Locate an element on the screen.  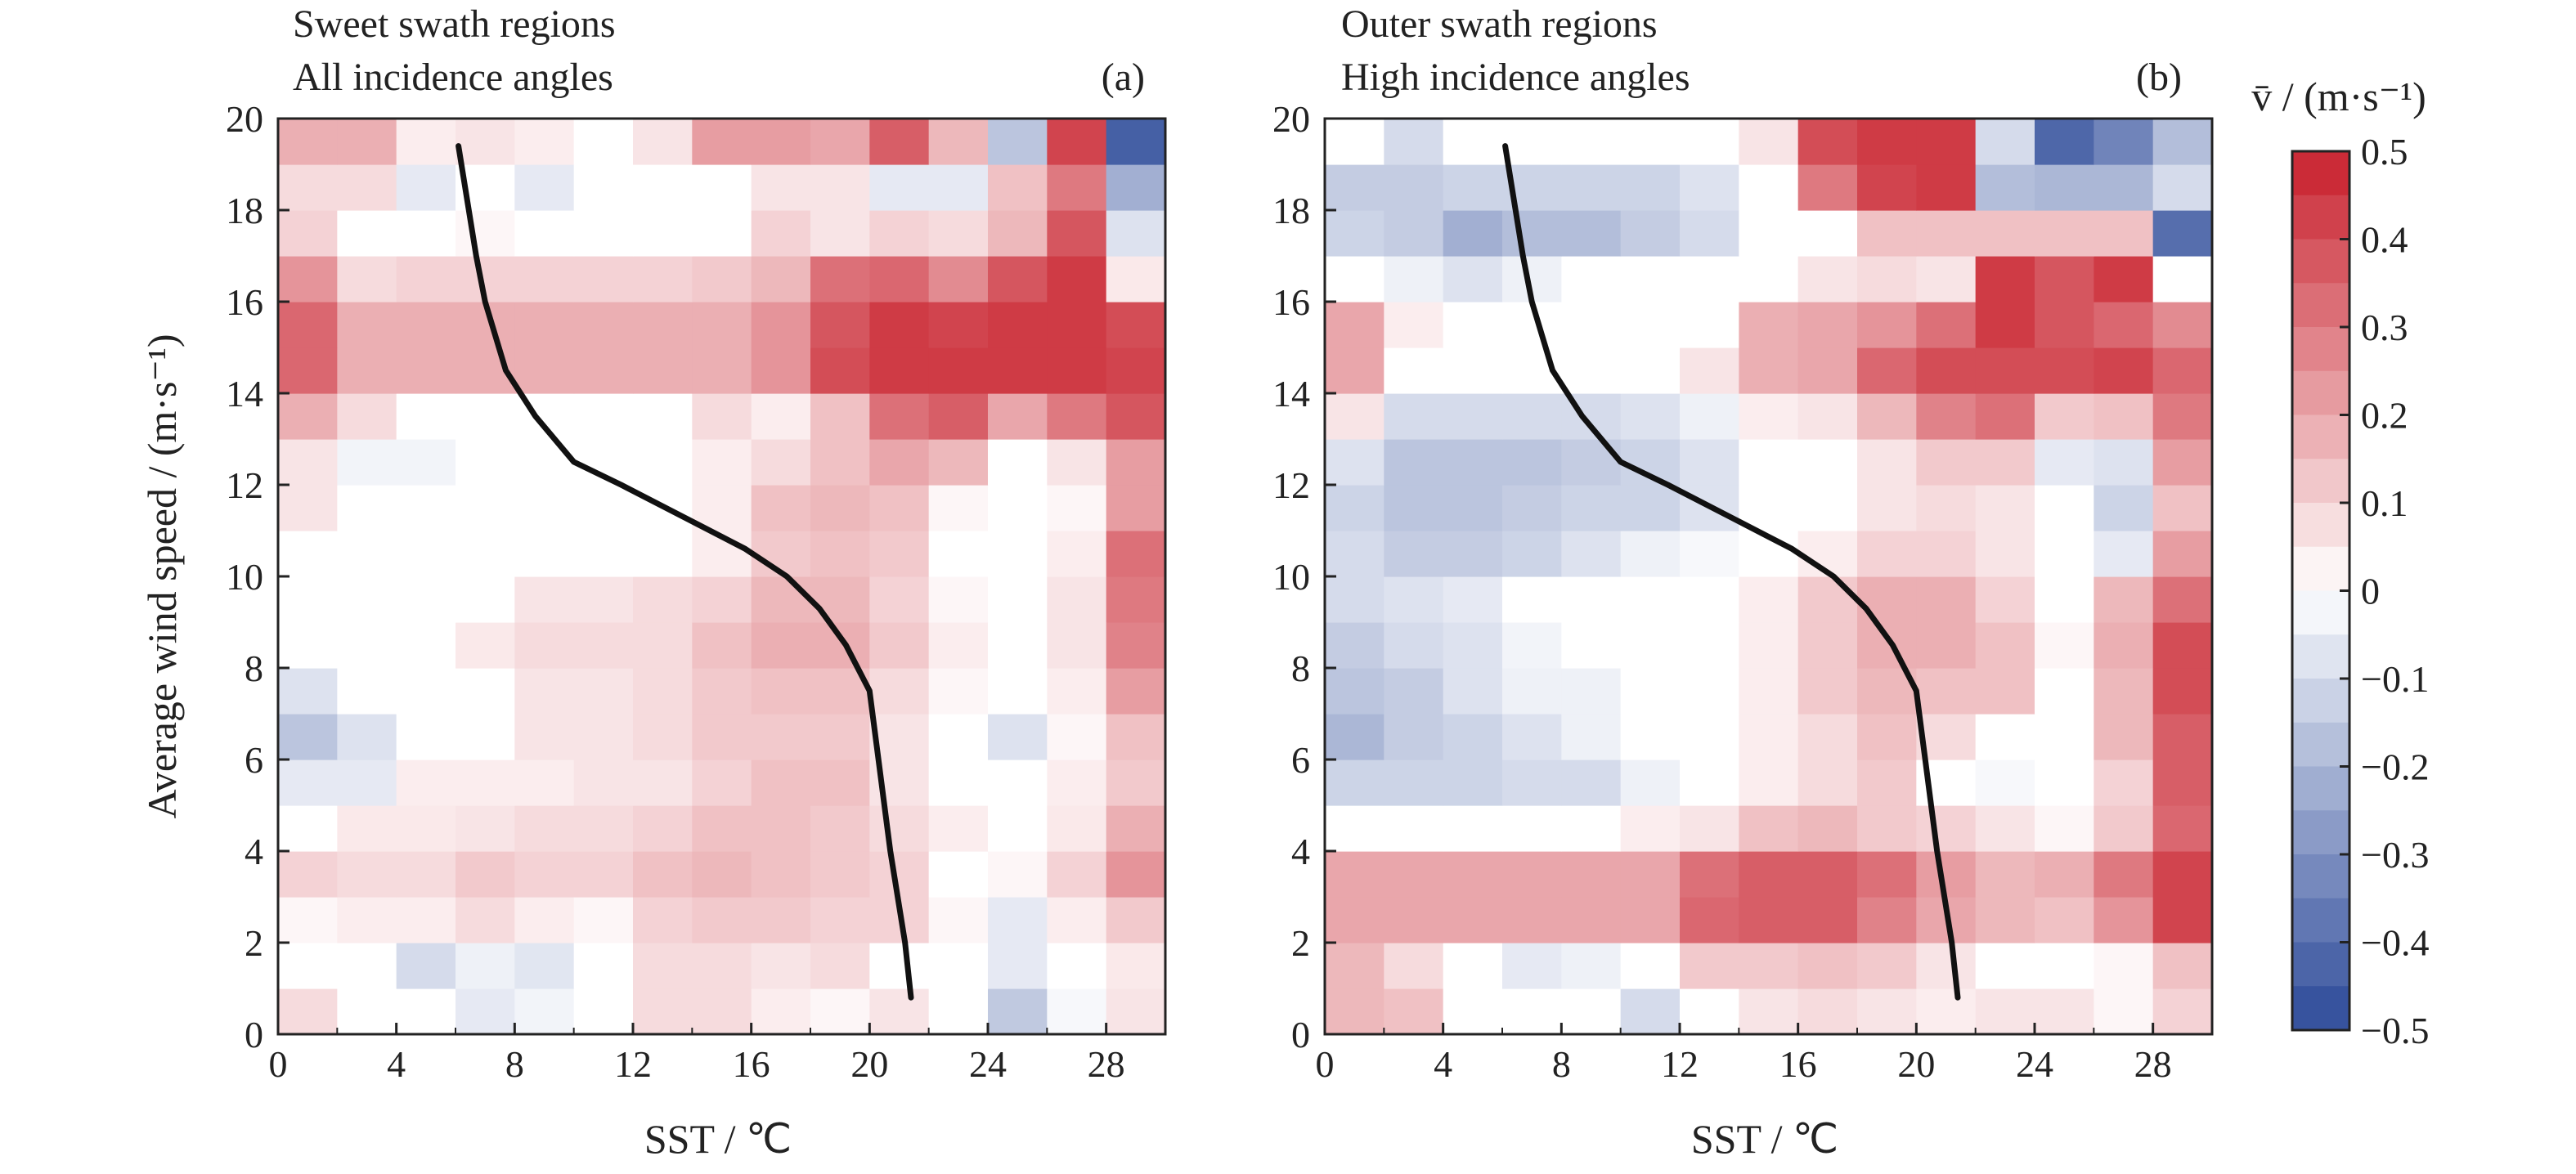
panel-a-y-axis-label: Average wind speed / (m·s⁻¹) is located at coordinates (162, 576).